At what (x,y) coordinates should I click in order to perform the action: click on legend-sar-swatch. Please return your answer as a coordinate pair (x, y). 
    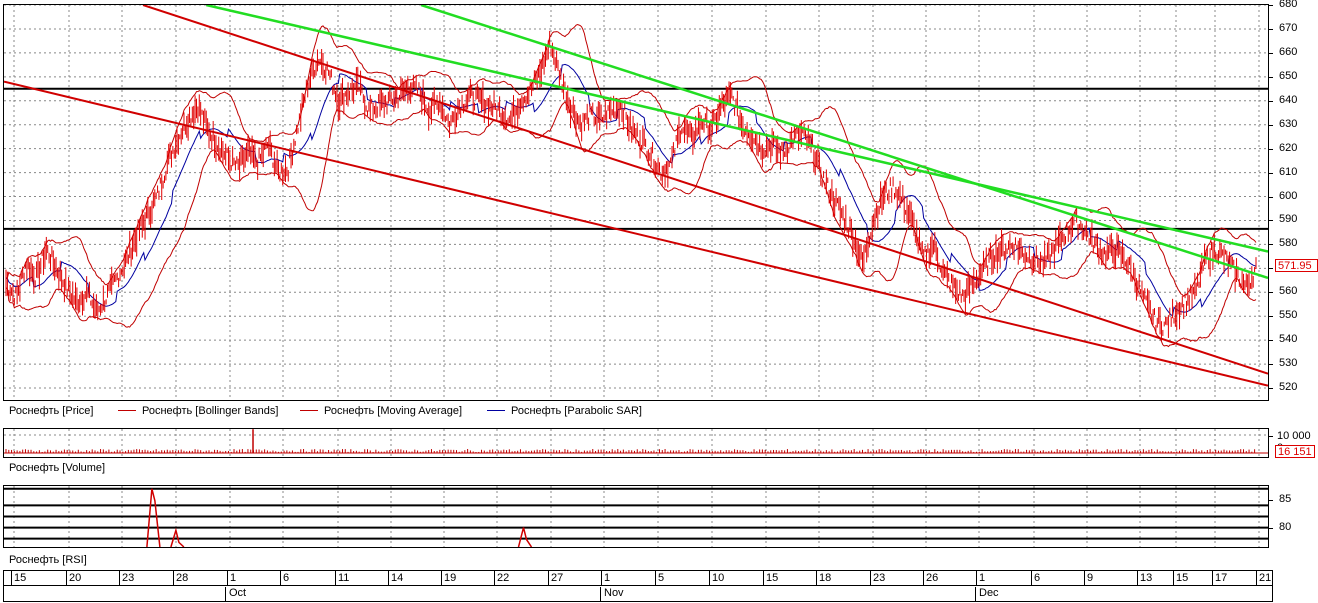
    Looking at the image, I should click on (496, 410).